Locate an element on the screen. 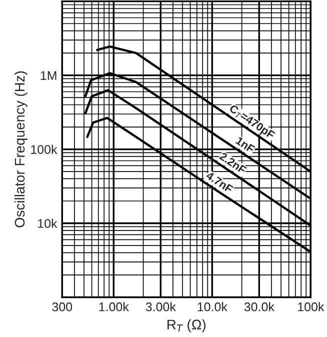 The image size is (327, 337). y-tick-label: 10k is located at coordinates (48, 223).